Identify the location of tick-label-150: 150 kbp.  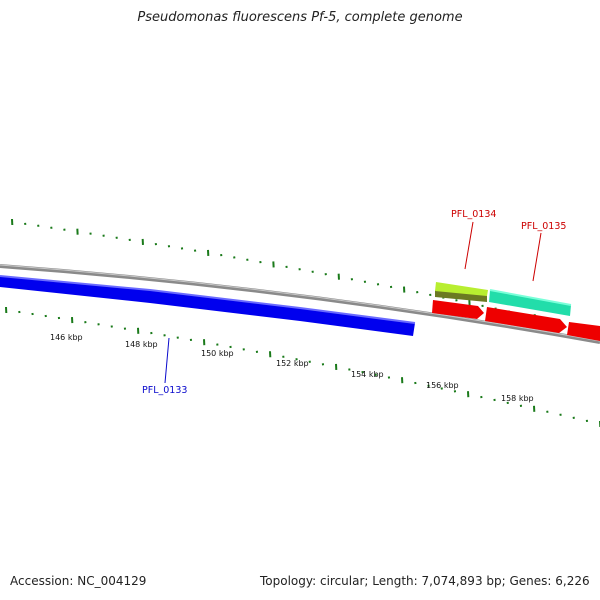
(217, 353).